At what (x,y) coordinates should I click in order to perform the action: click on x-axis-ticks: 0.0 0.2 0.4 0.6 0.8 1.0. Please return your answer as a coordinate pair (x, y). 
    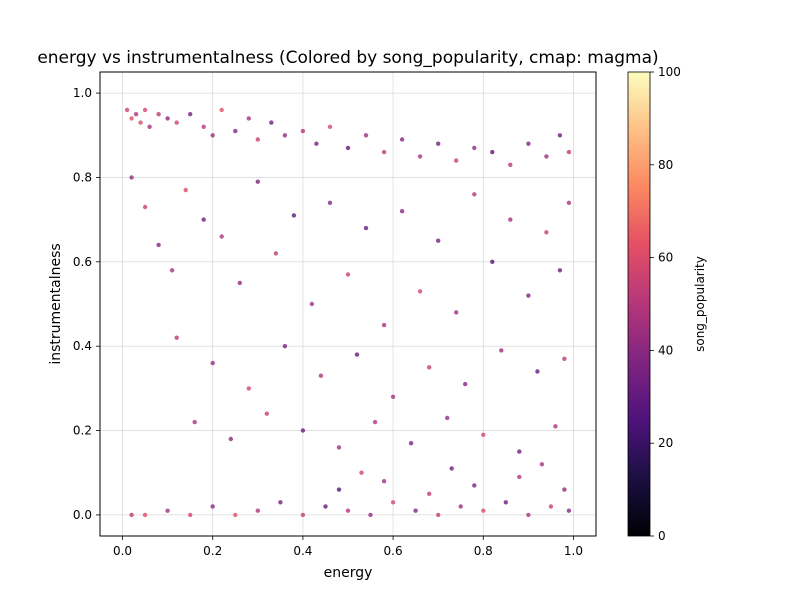
    Looking at the image, I should click on (348, 547).